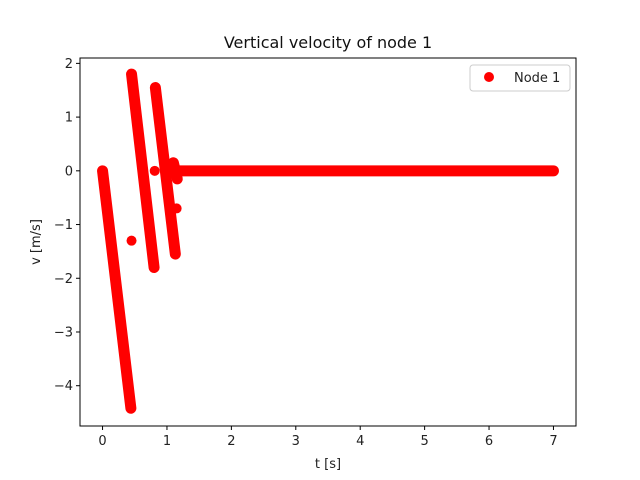 Image resolution: width=640 pixels, height=480 pixels. What do you see at coordinates (63, 225) in the screenshot?
I see `y-tick-label: −1` at bounding box center [63, 225].